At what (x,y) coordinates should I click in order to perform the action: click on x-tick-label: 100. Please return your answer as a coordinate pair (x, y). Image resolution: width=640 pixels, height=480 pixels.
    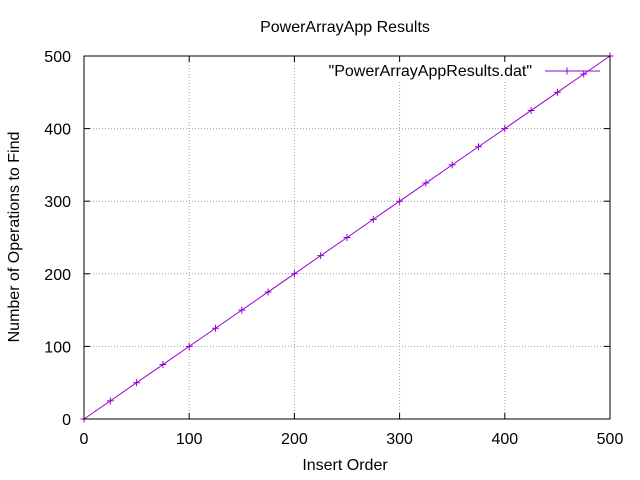
    Looking at the image, I should click on (189, 439).